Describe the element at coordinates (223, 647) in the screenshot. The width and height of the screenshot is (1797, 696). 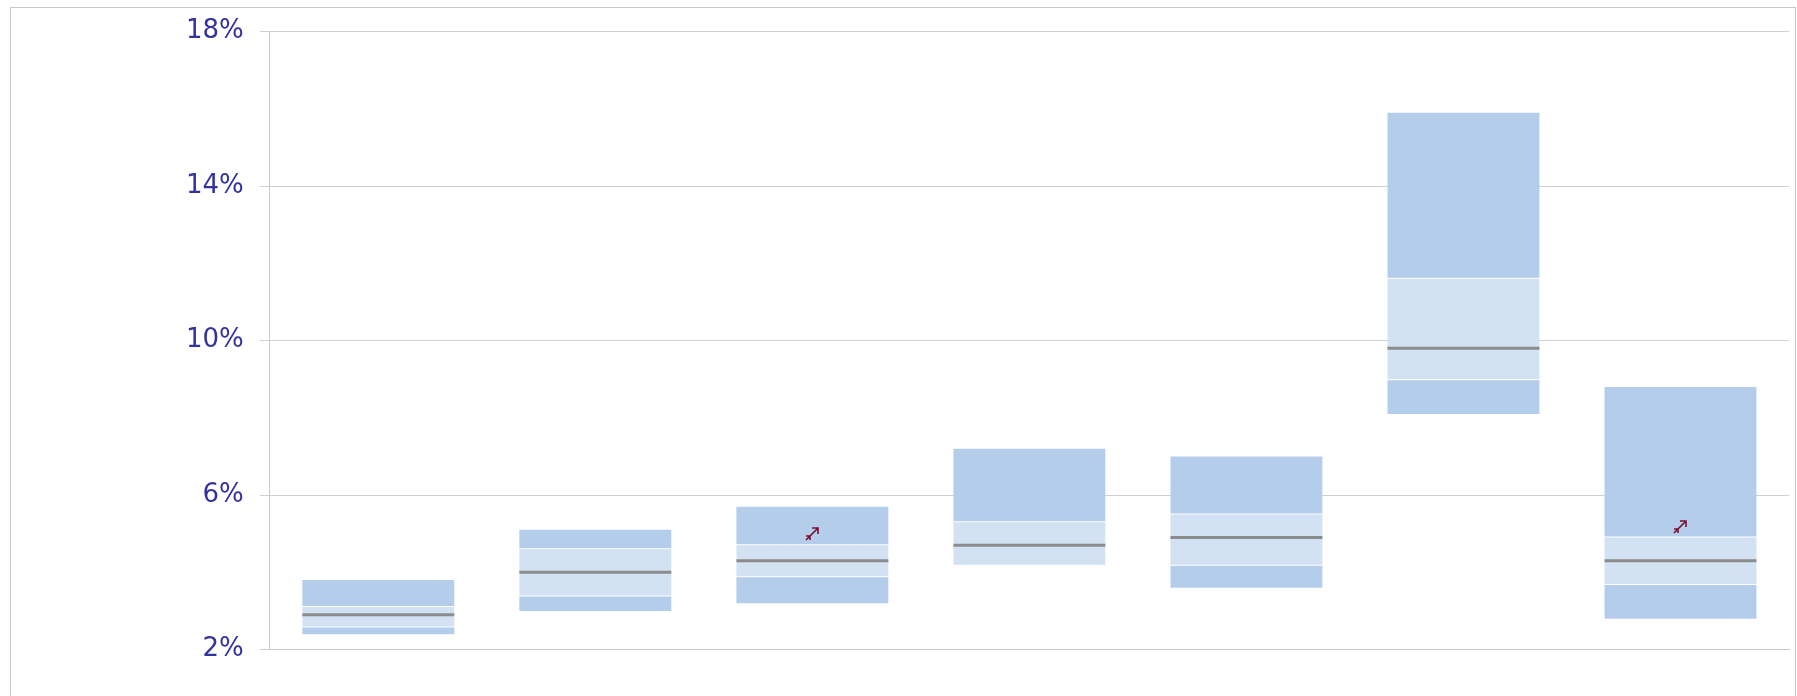
I see `y-tick-label: 2%` at that location.